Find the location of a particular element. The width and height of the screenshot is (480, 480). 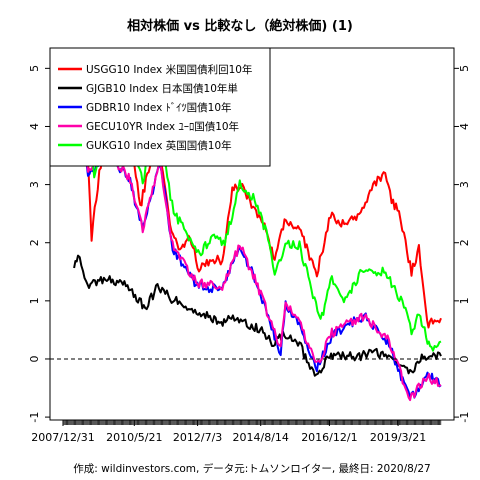

legend-label-3: GECU10YR Index ﾕｰﾛ国債10年 is located at coordinates (162, 126).